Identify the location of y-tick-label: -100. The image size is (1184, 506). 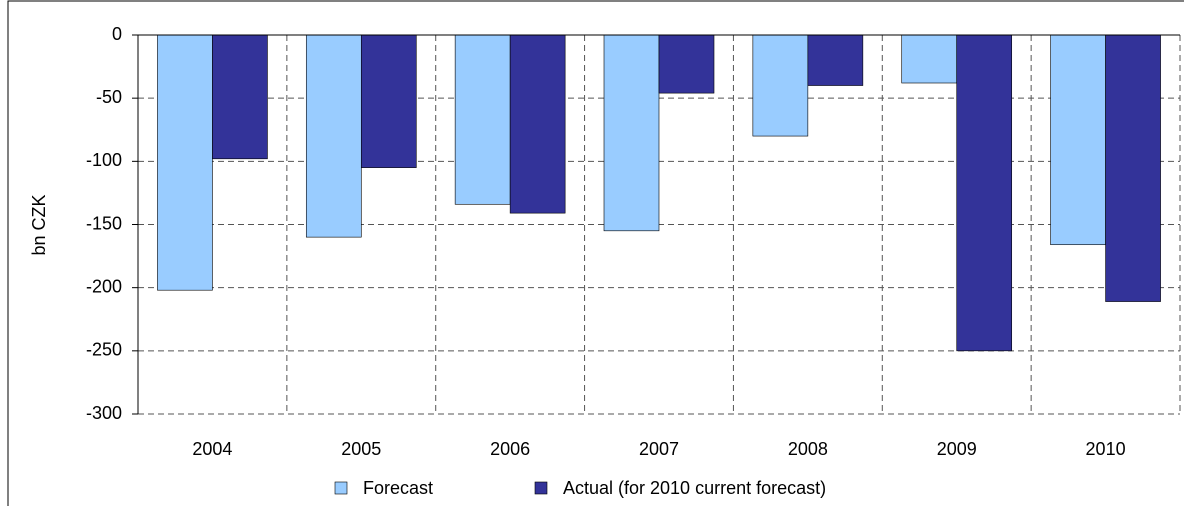
(104, 160).